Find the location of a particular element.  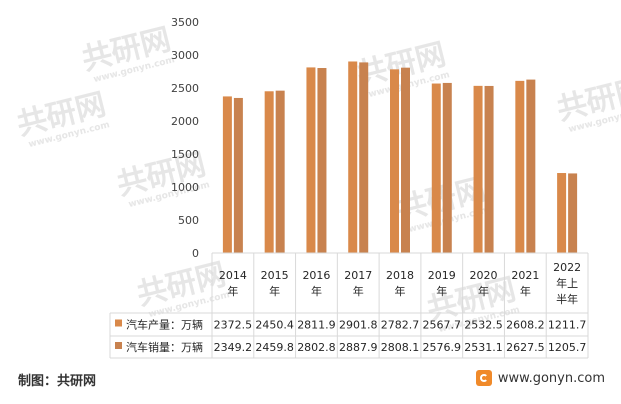

data-value-label: 2576.9 is located at coordinates (442, 347).